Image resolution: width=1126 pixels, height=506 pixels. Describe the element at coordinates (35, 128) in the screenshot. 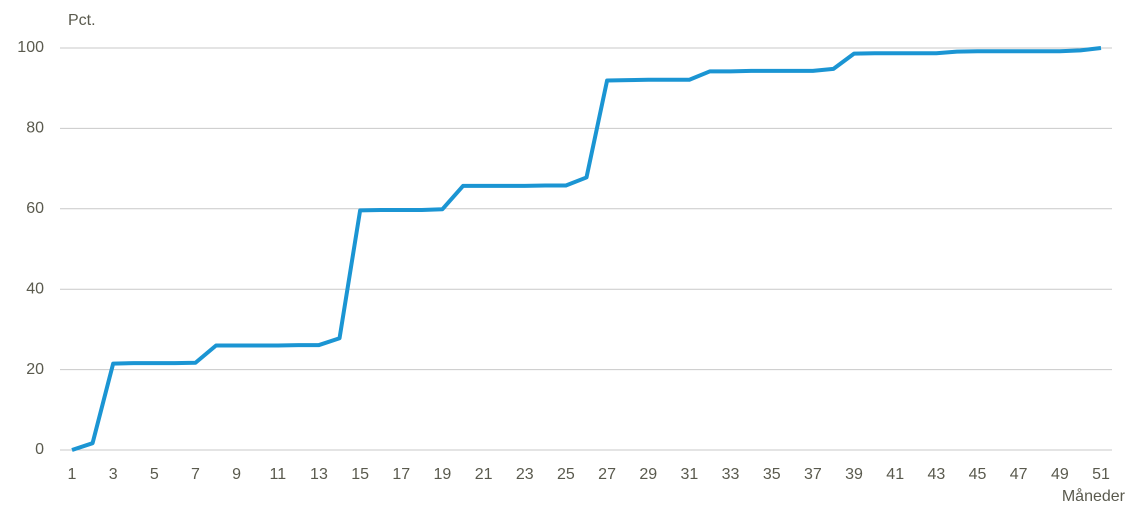

I see `y-tick-label: 80` at that location.